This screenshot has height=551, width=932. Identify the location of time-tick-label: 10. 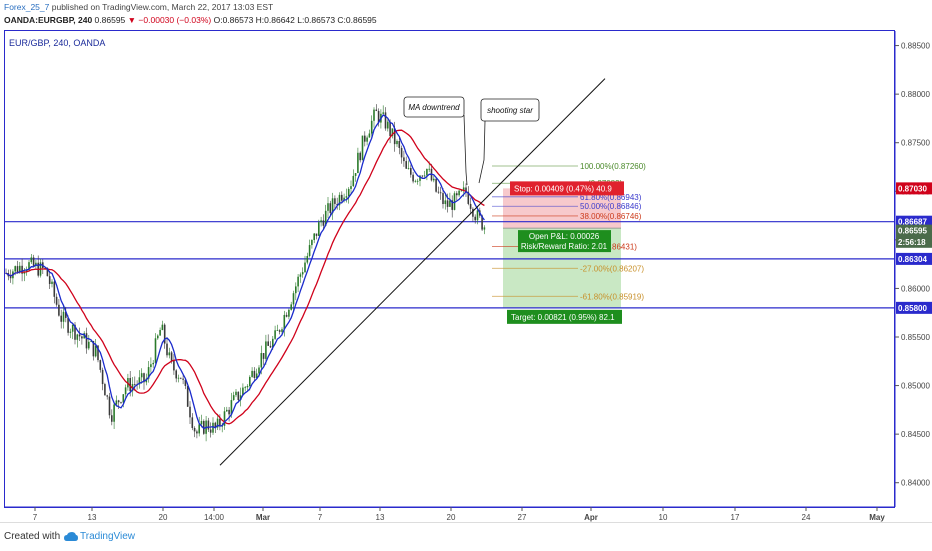
(663, 517).